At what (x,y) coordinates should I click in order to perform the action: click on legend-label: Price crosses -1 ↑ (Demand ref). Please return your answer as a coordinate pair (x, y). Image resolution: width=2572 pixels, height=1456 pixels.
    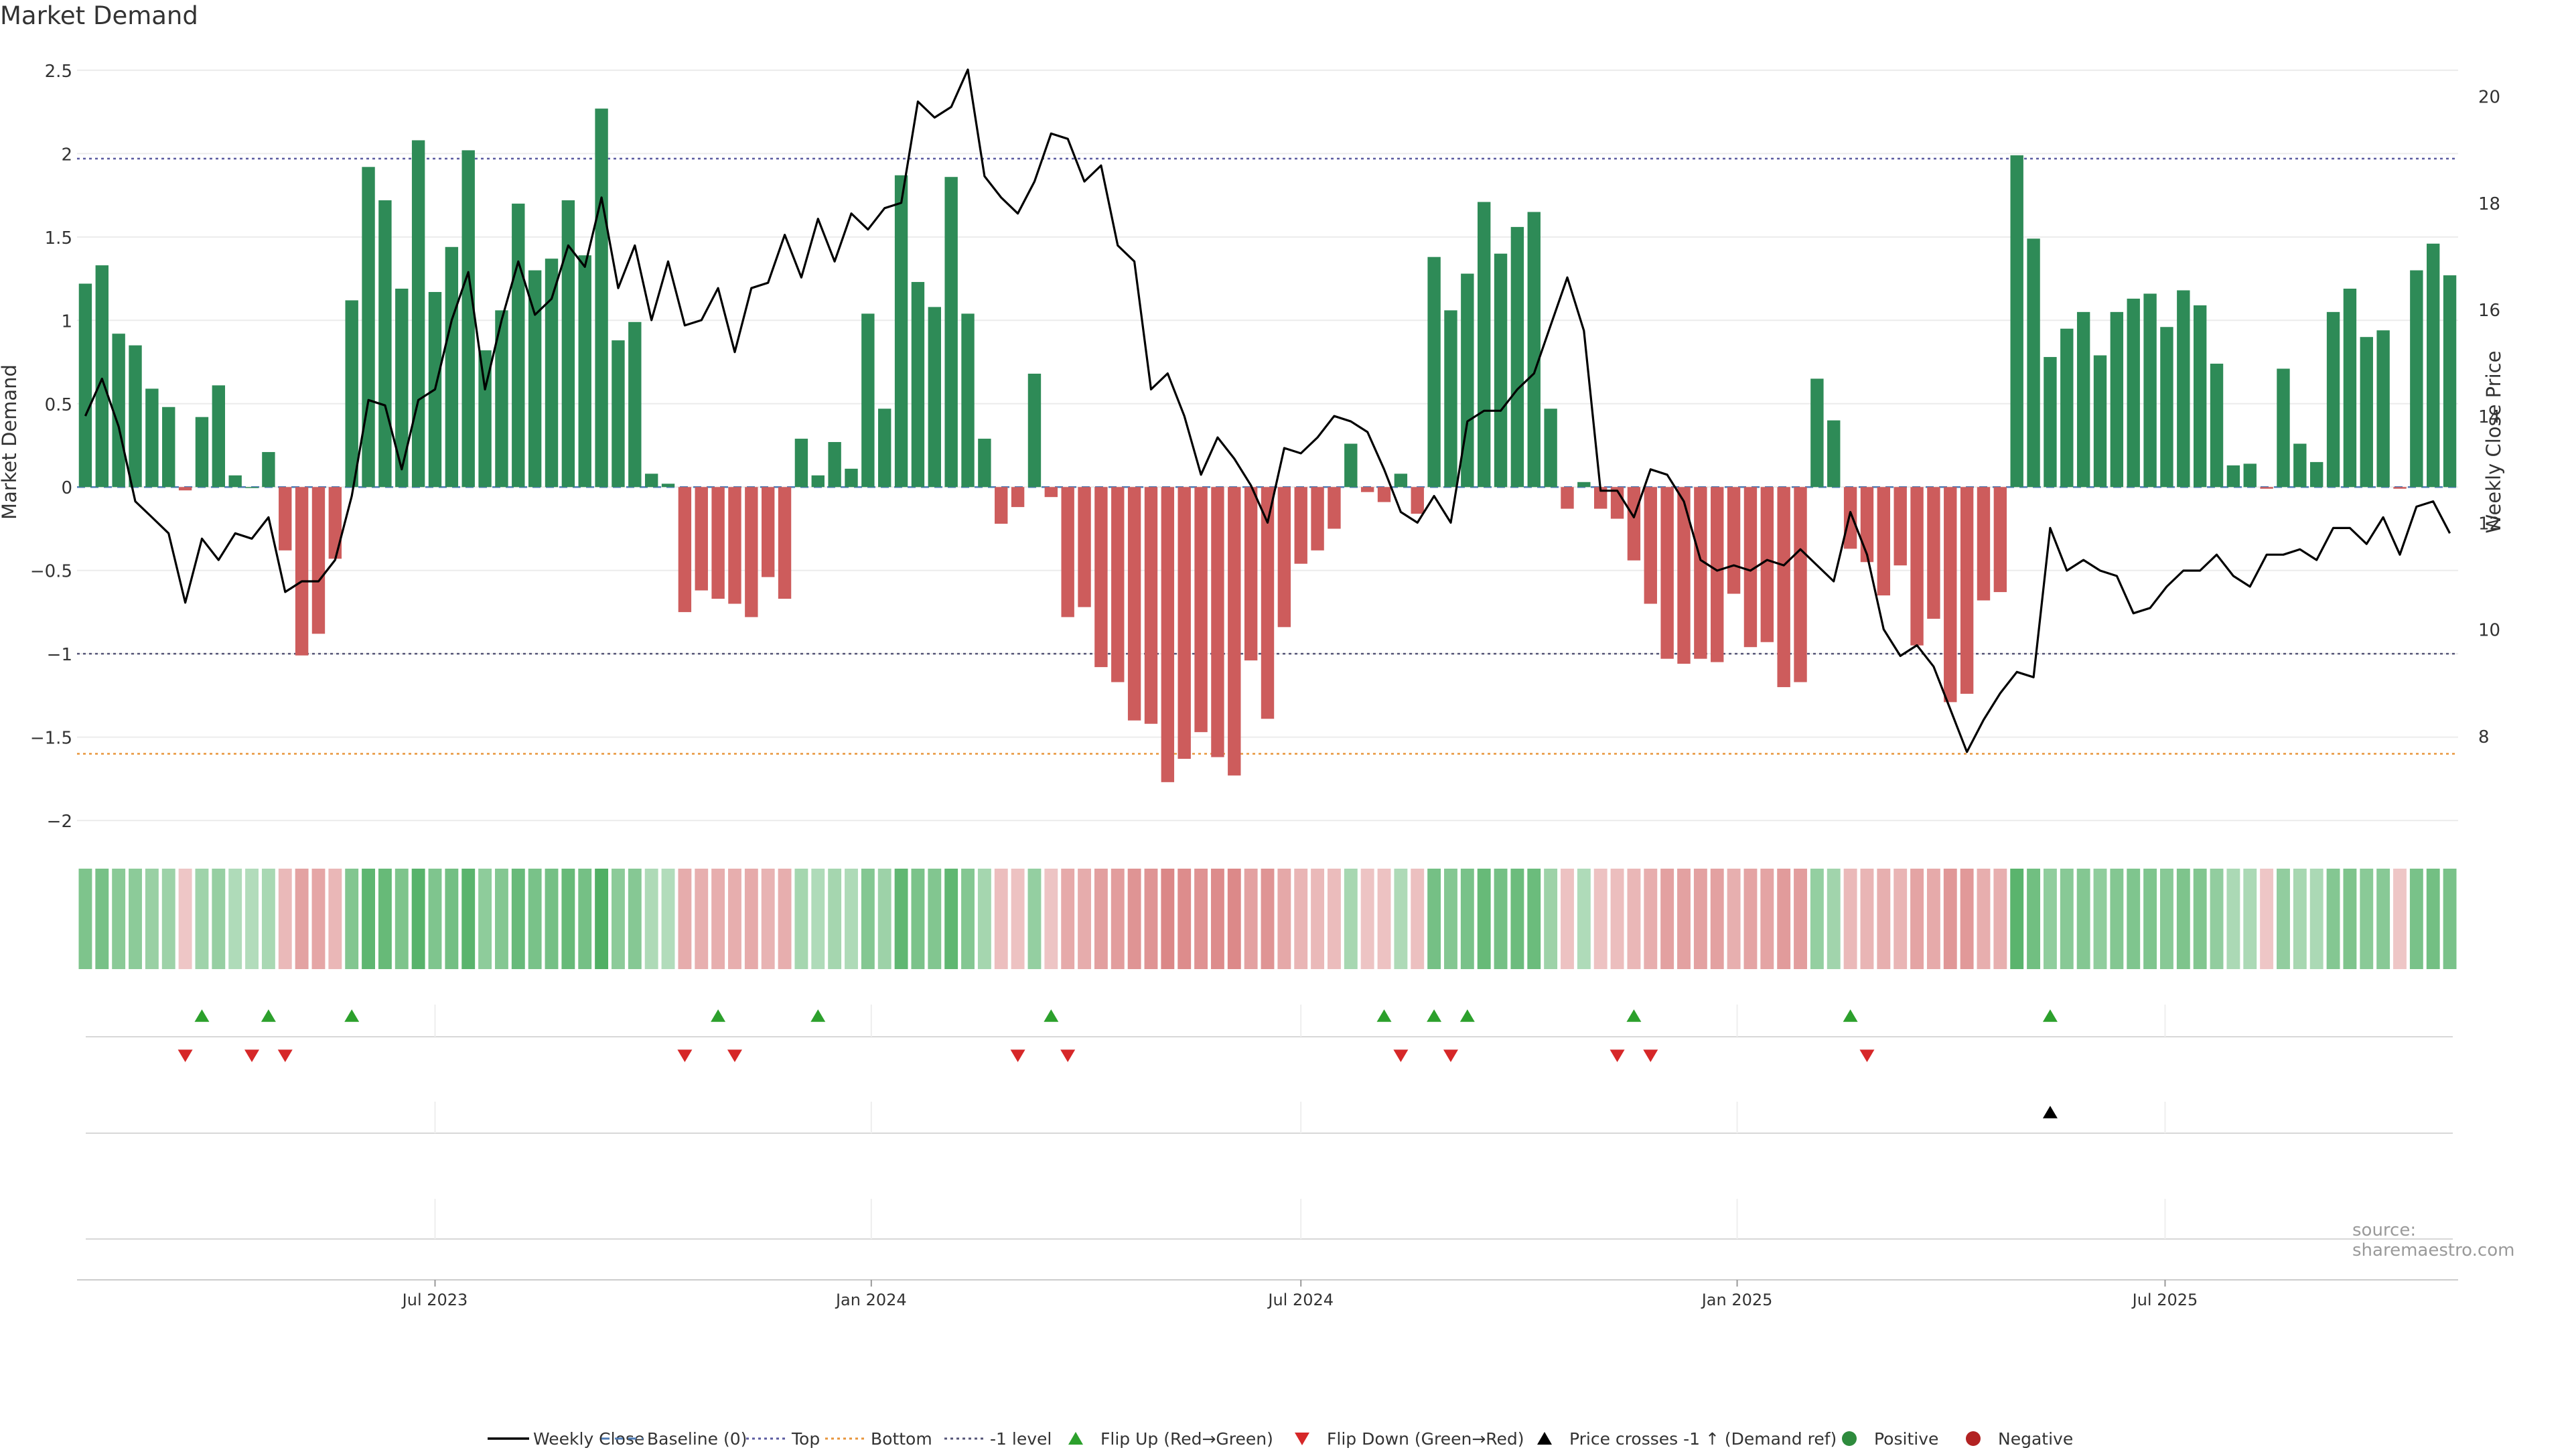
    Looking at the image, I should click on (1703, 1439).